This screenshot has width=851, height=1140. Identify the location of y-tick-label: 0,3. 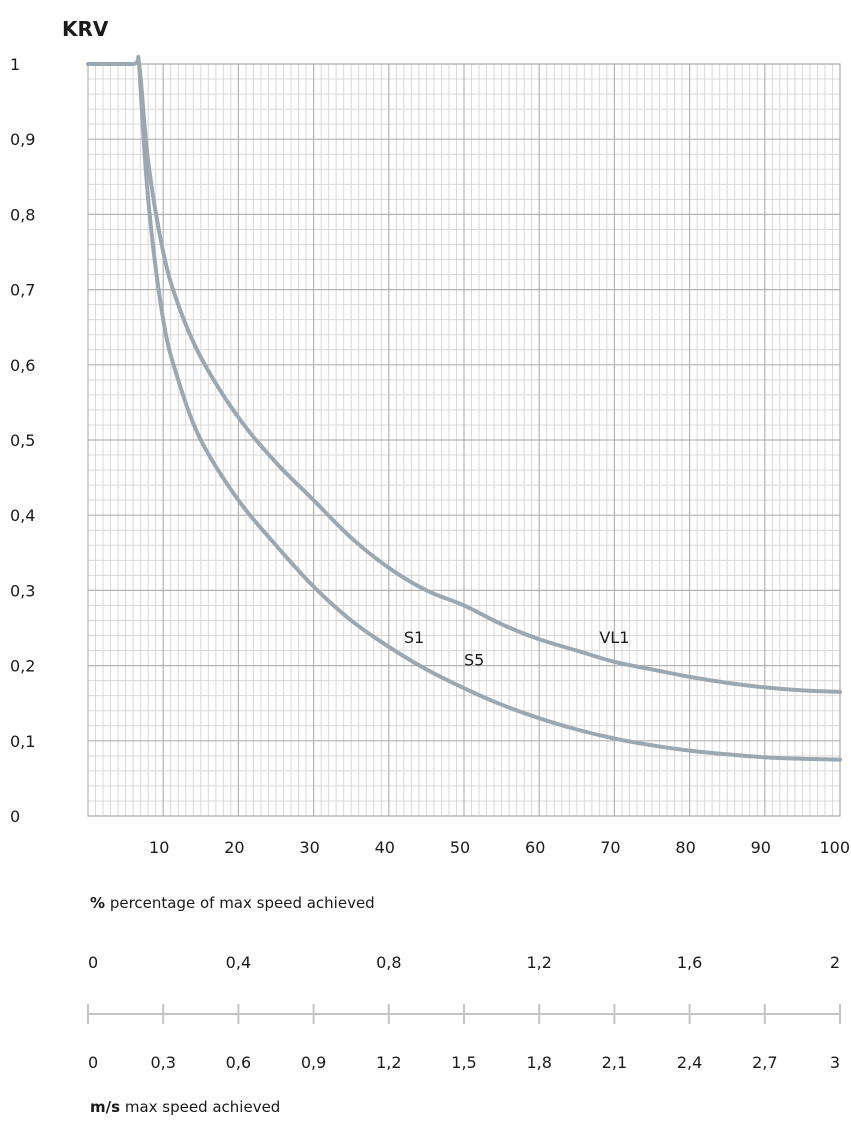
(22, 590).